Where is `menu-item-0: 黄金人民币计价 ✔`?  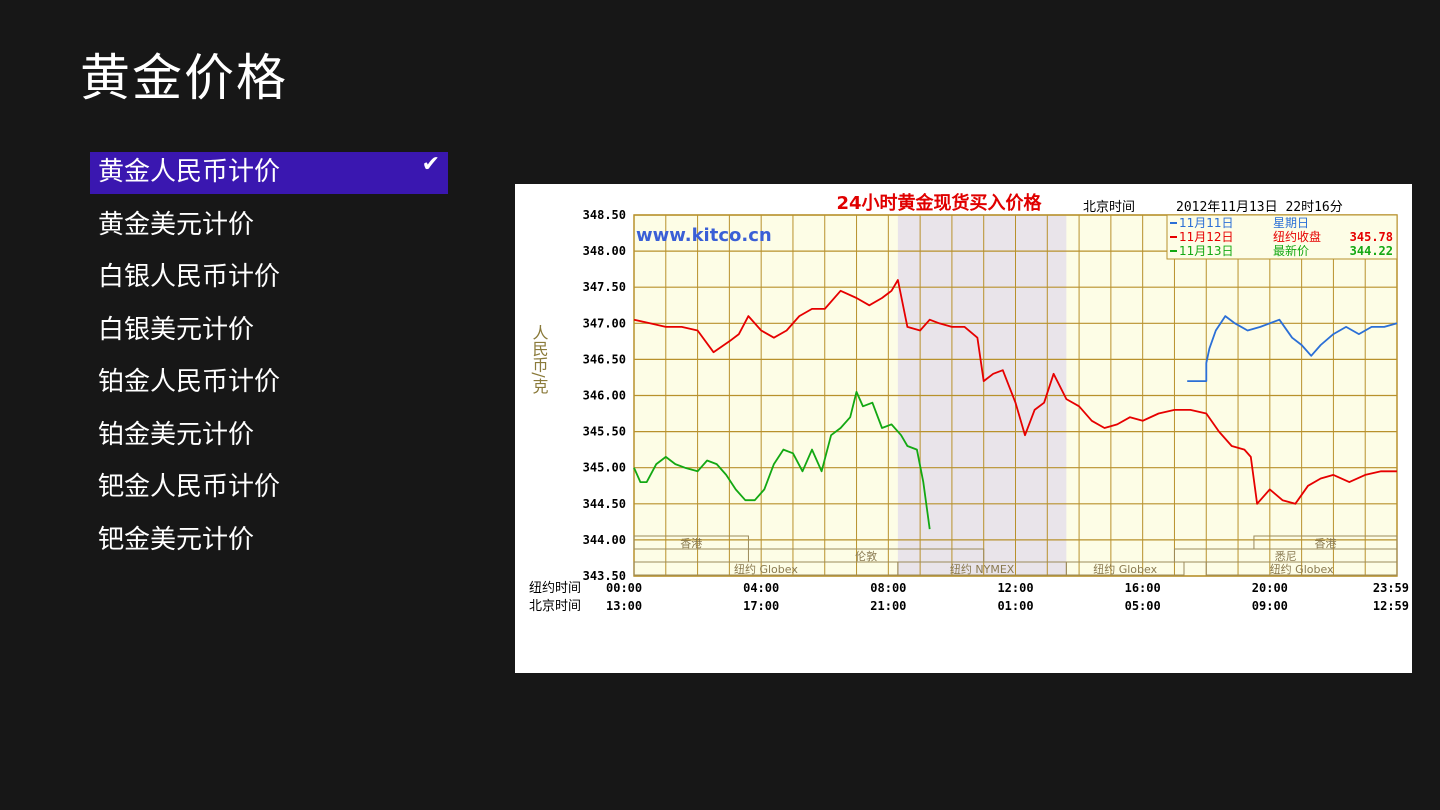
menu-item-0: 黄金人民币计价 ✔ is located at coordinates (269, 173).